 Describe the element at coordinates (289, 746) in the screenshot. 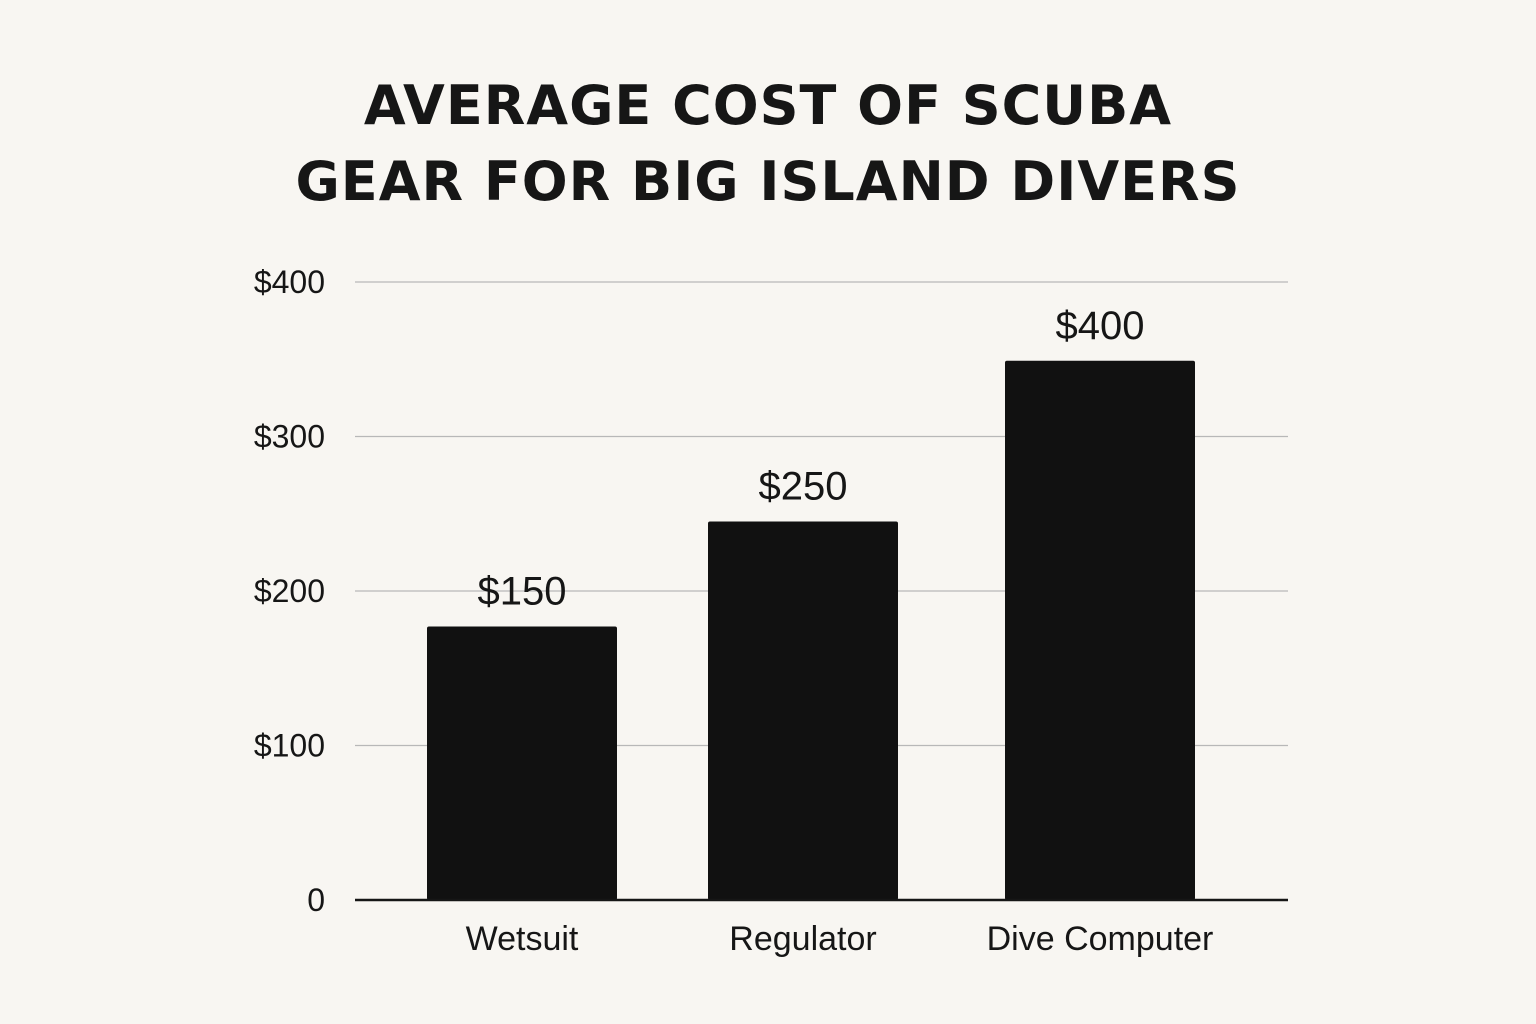

I see `y-tick-label: $100` at that location.